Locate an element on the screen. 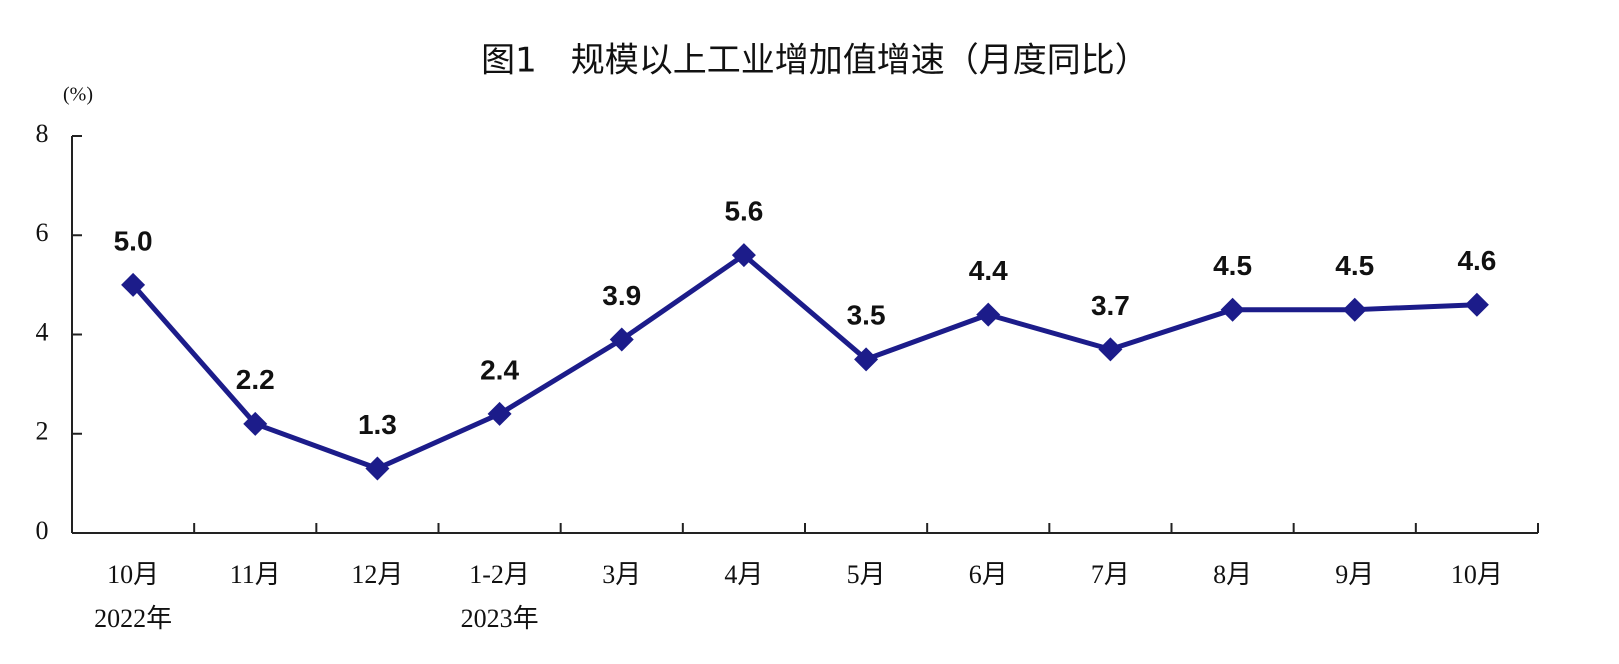 This screenshot has height=664, width=1619. y-tick-label: 6 is located at coordinates (42, 232).